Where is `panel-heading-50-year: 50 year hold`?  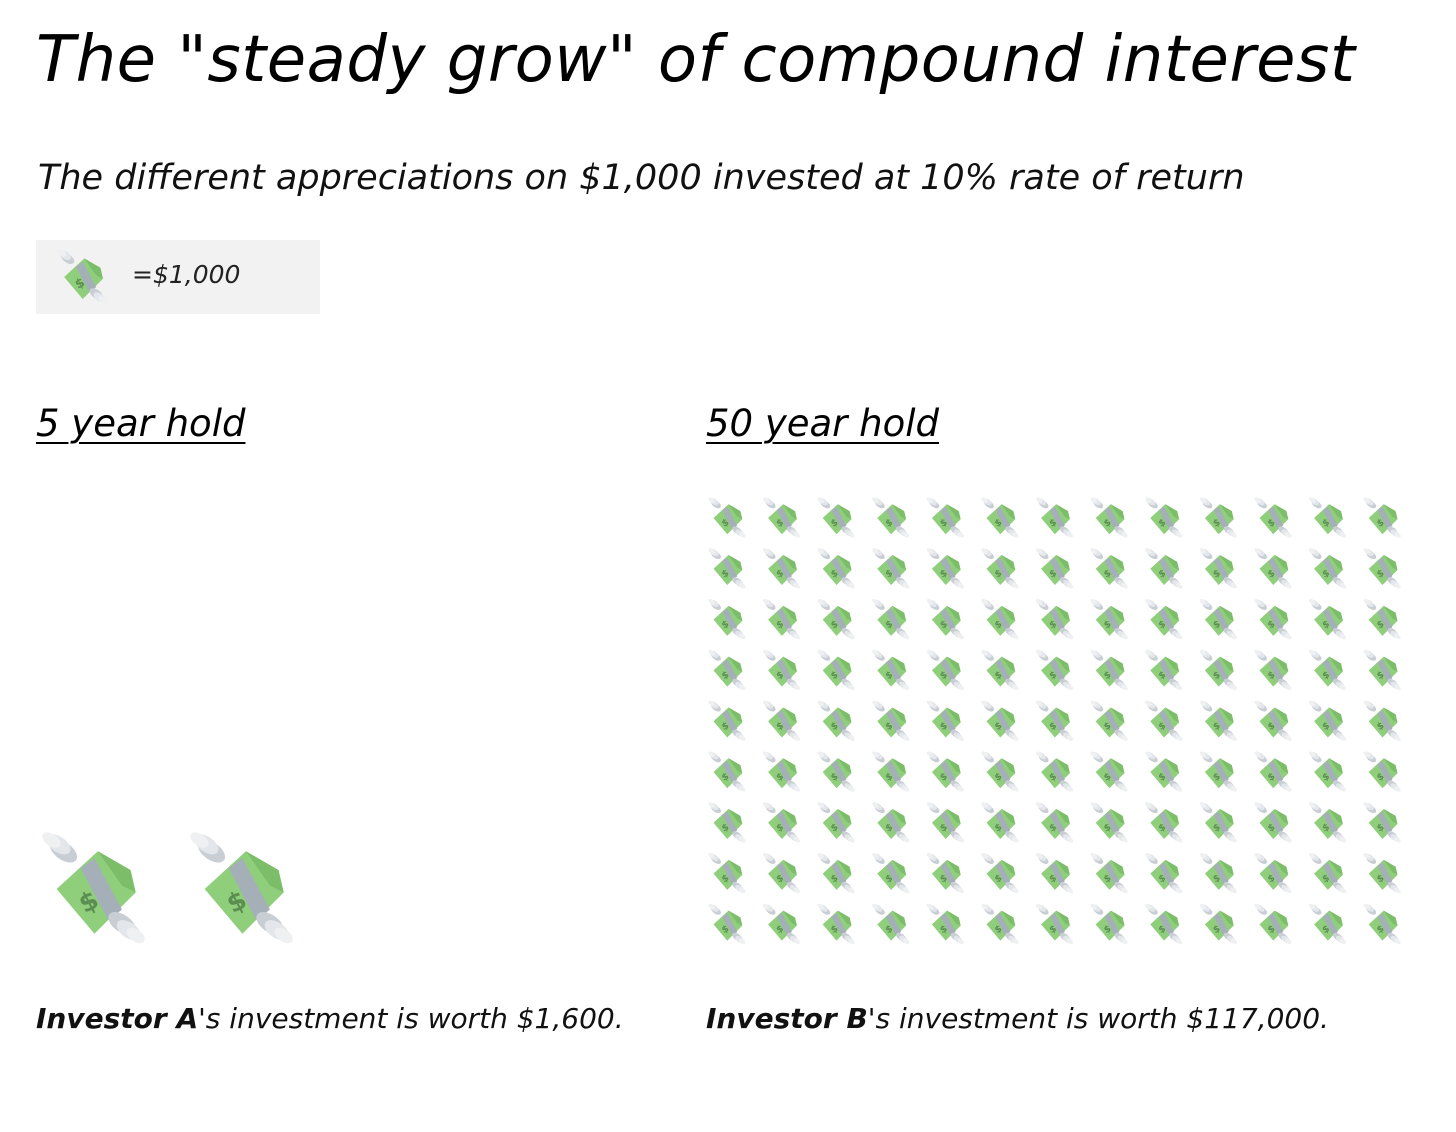
panel-heading-50-year: 50 year hold is located at coordinates (823, 423).